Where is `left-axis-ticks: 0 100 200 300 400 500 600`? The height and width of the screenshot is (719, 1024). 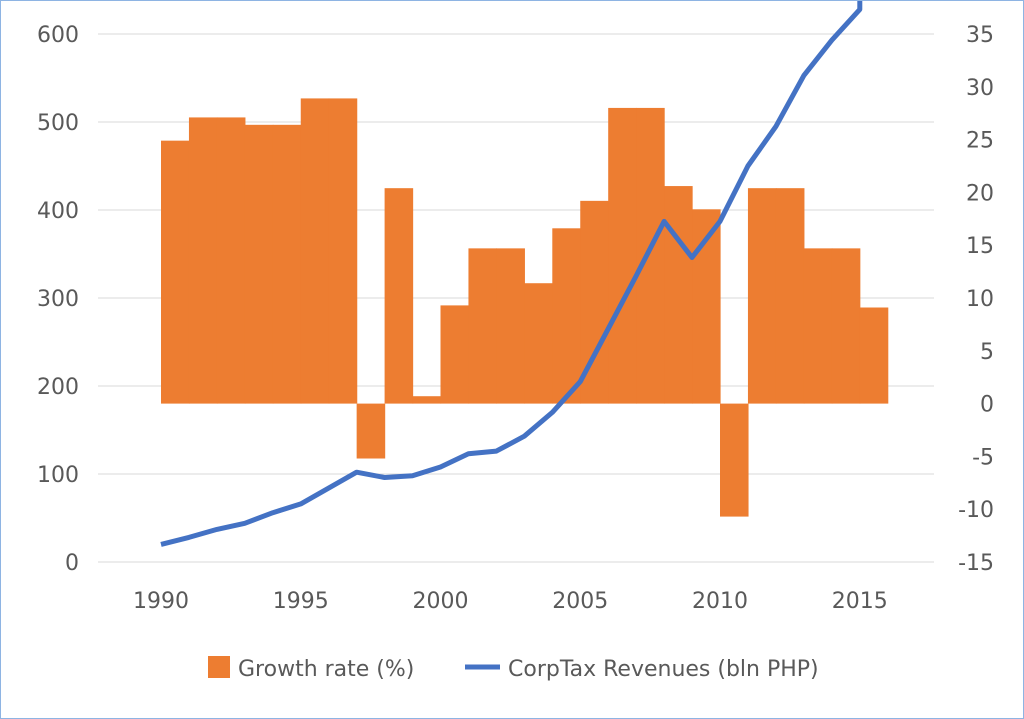 left-axis-ticks: 0 100 200 300 400 500 600 is located at coordinates (58, 299).